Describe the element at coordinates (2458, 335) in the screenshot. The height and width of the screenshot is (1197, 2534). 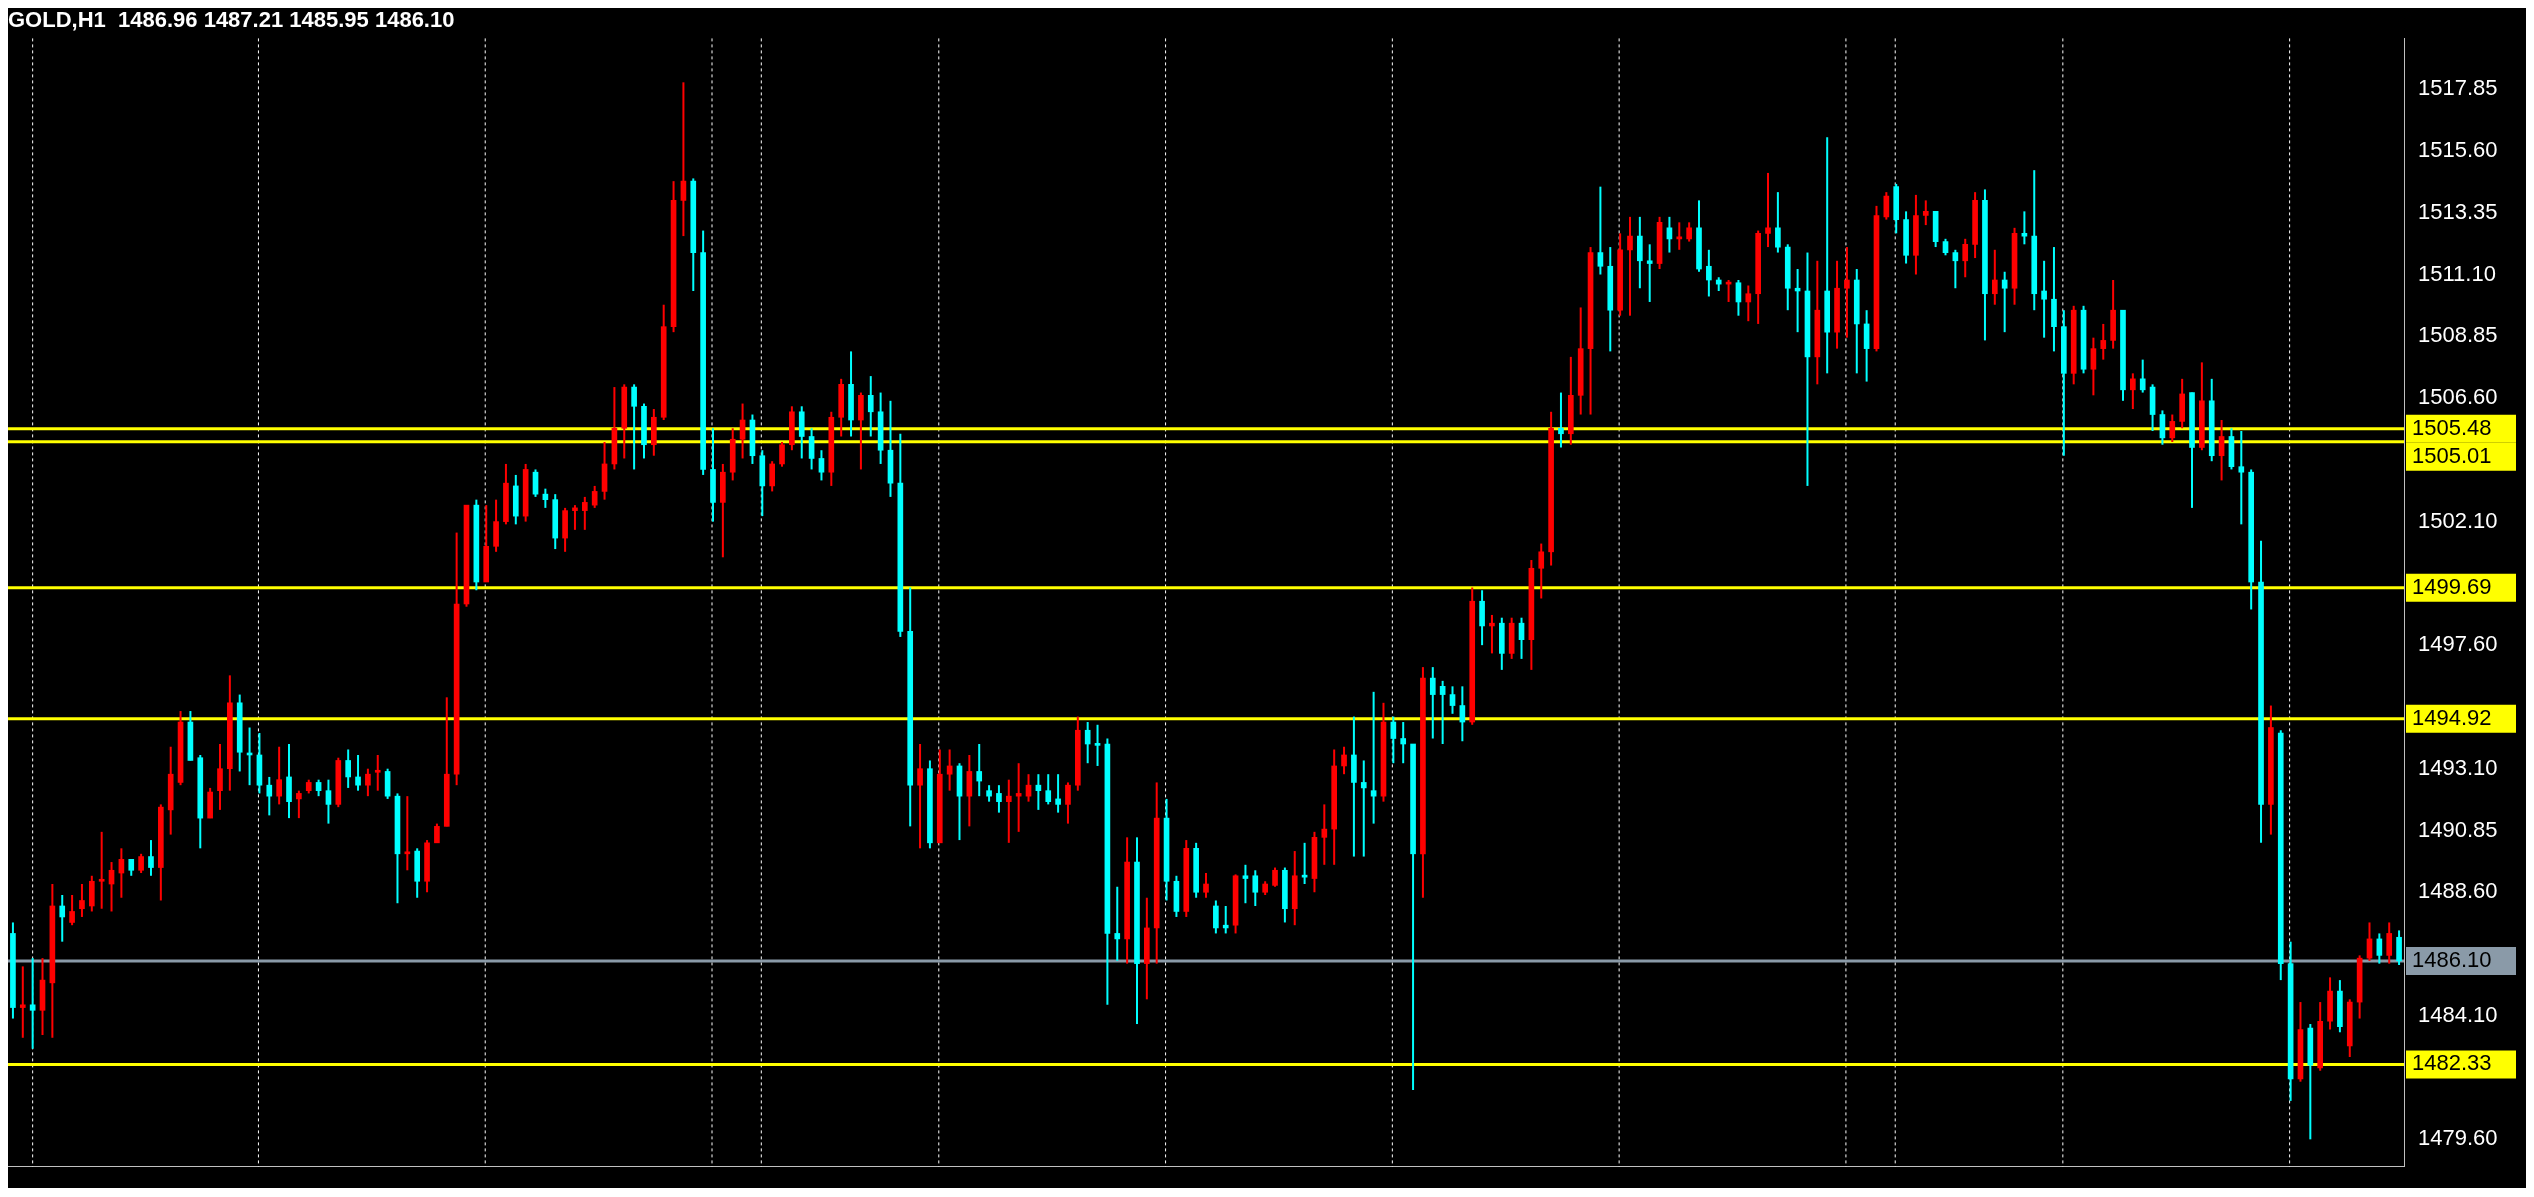
I see `y-tick-label: 1508.85` at that location.